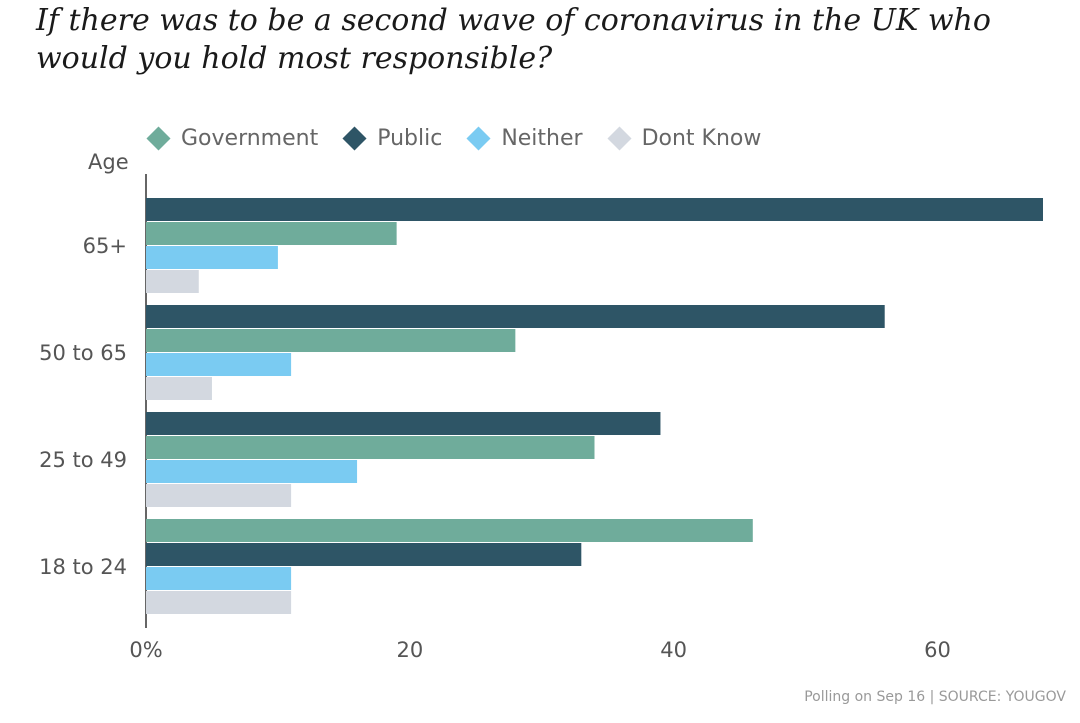 The height and width of the screenshot is (723, 1080). What do you see at coordinates (673, 650) in the screenshot?
I see `x-tick-label: 40` at bounding box center [673, 650].